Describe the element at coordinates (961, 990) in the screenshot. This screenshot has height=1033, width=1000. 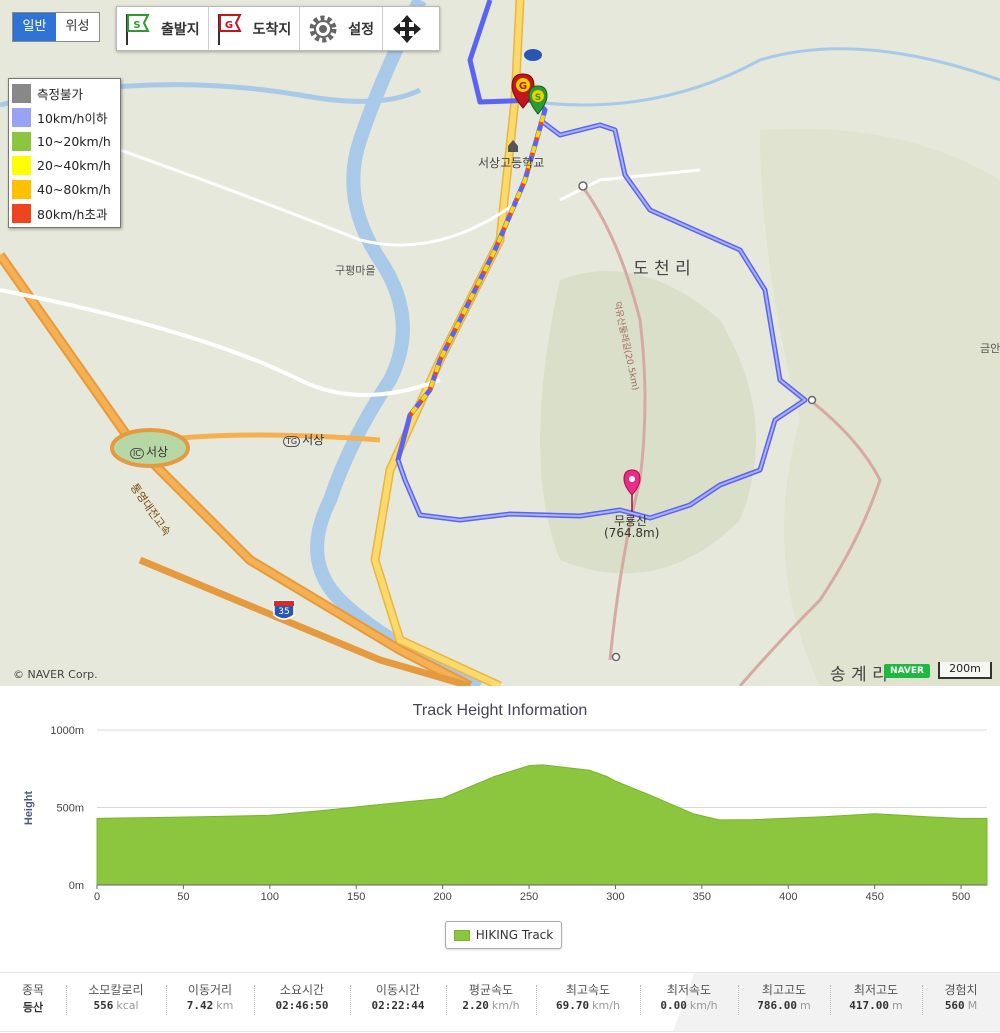
I see `stat-label: 경험치` at that location.